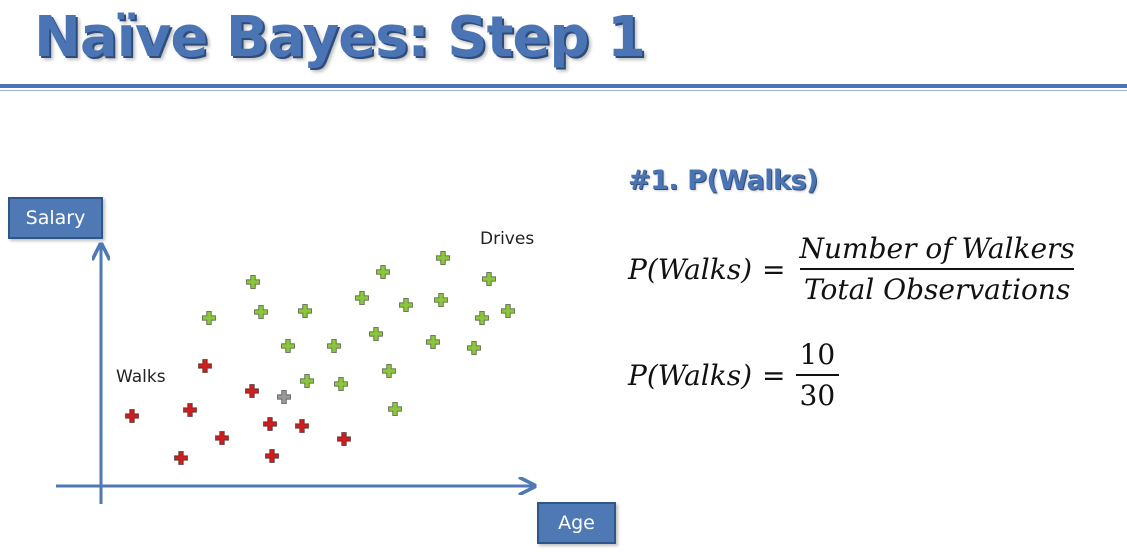 This screenshot has height=554, width=1127. Describe the element at coordinates (937, 248) in the screenshot. I see `formula-numerator: Number of Walkers` at that location.